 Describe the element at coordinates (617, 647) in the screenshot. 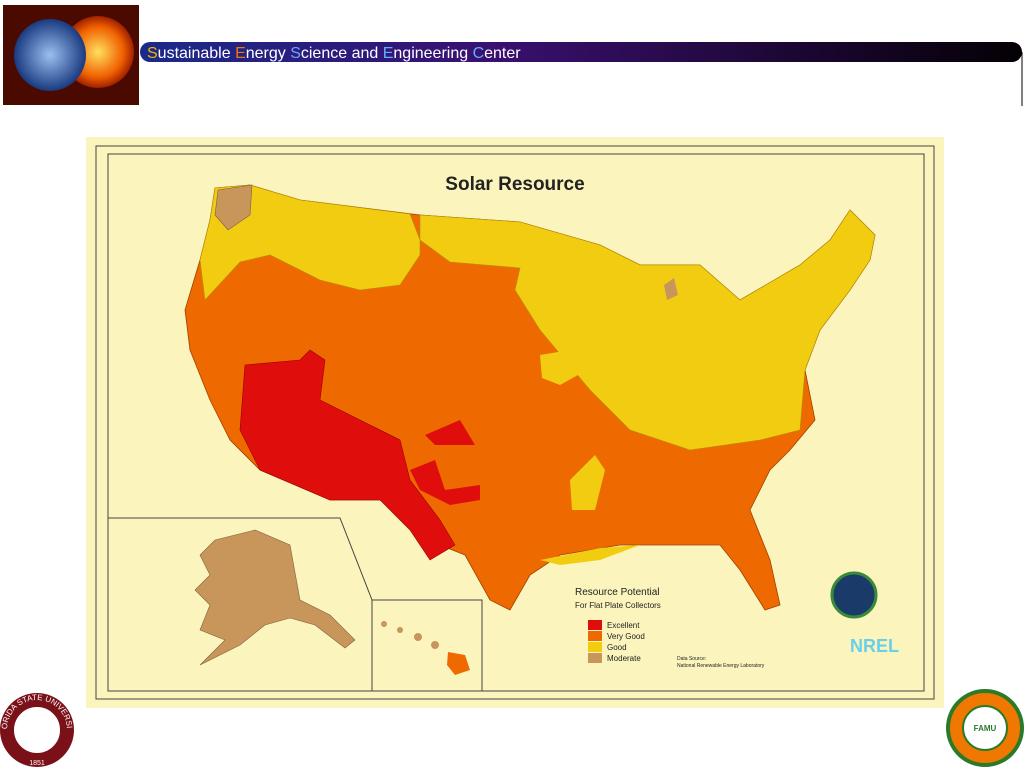

I see `legend-label: Good` at that location.